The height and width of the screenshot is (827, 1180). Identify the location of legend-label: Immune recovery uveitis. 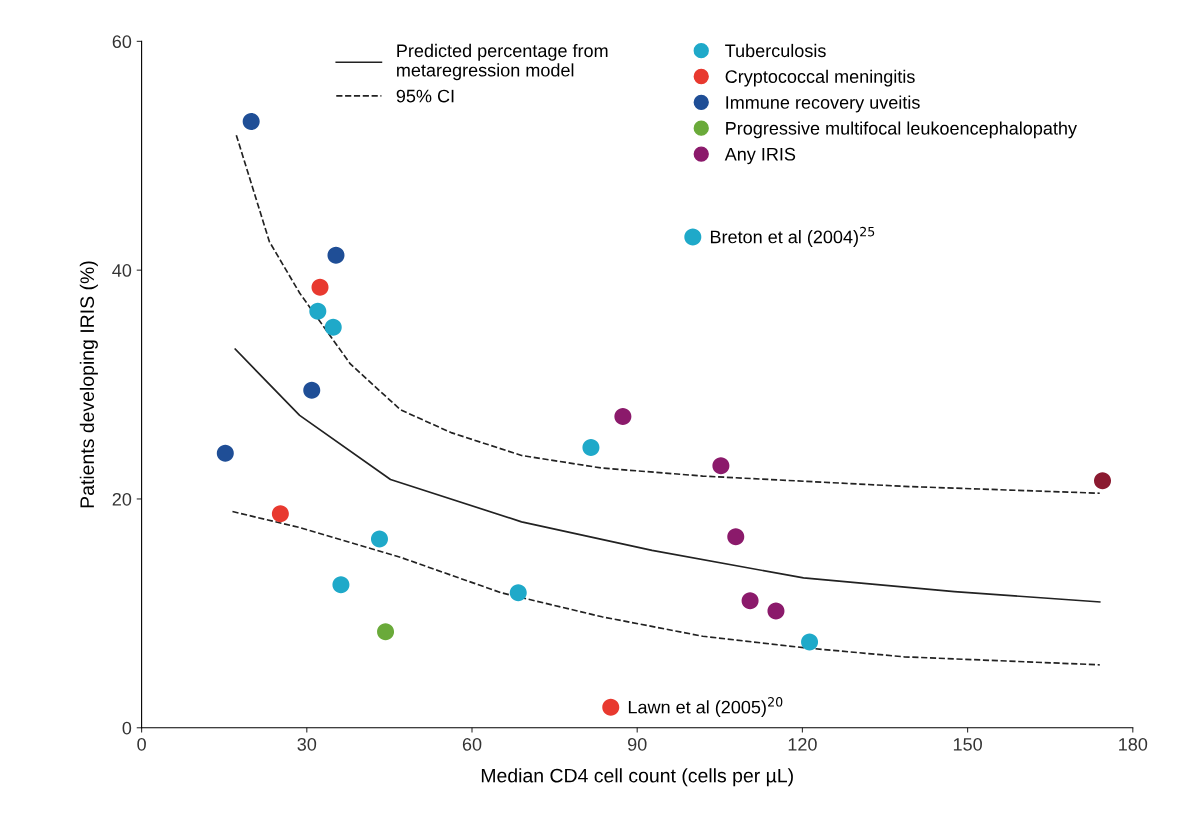
(823, 104).